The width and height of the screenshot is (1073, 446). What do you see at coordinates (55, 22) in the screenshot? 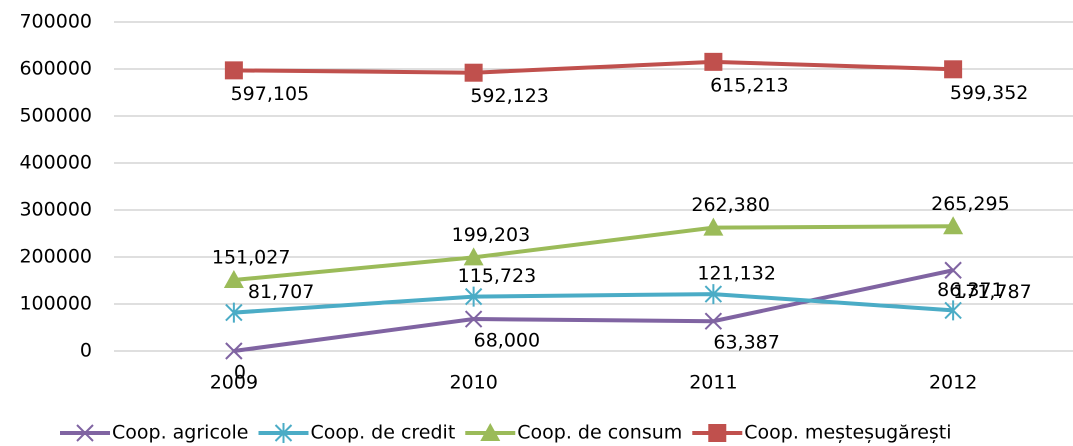
I see `y-tick-label: 700000` at bounding box center [55, 22].